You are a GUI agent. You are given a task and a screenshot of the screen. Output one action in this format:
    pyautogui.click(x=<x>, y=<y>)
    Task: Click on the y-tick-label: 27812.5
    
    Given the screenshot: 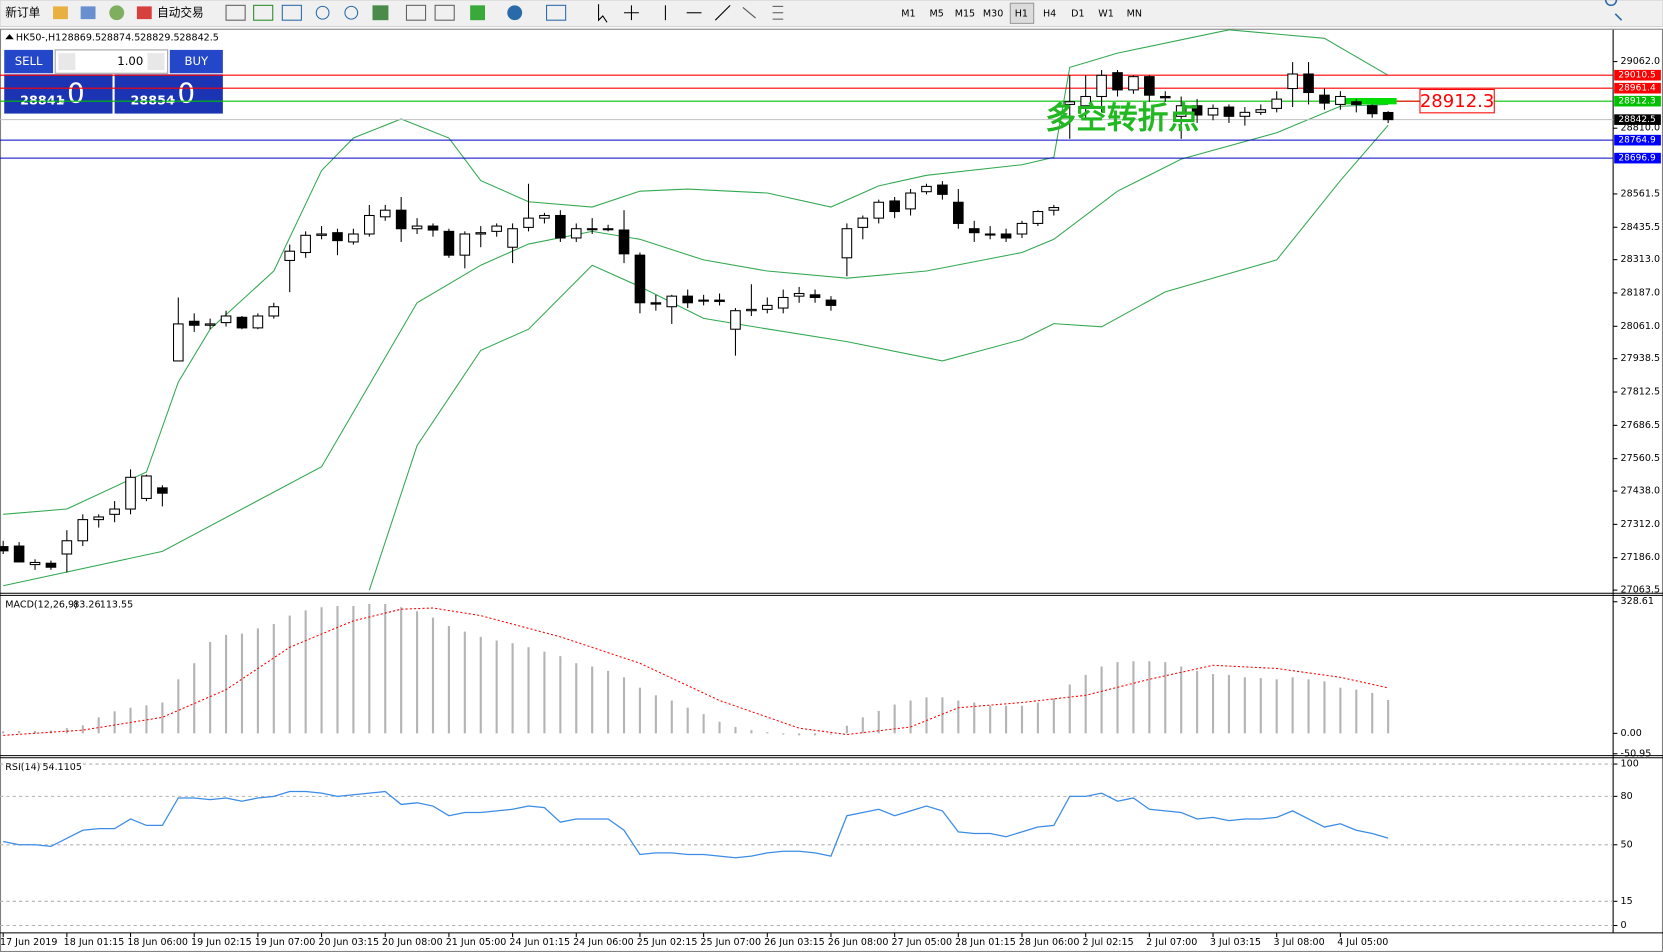 What is the action you would take?
    pyautogui.click(x=1640, y=392)
    